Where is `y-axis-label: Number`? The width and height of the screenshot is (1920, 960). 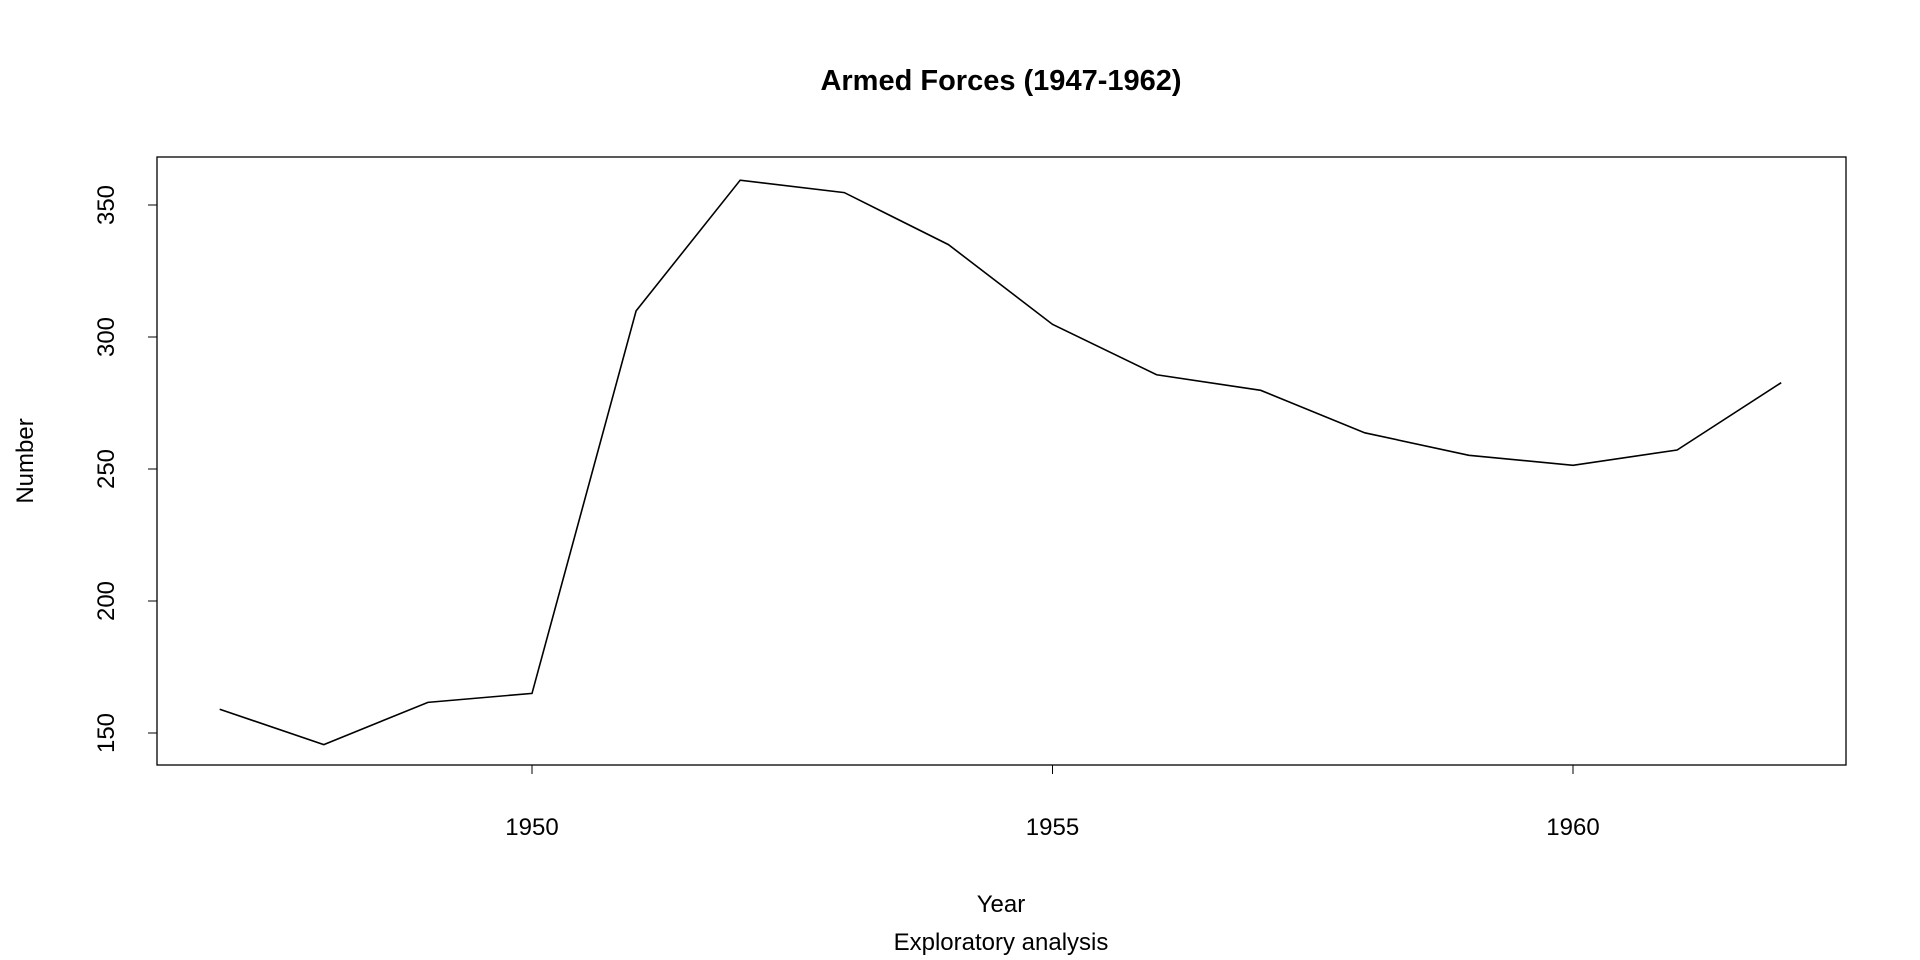
y-axis-label: Number is located at coordinates (25, 460).